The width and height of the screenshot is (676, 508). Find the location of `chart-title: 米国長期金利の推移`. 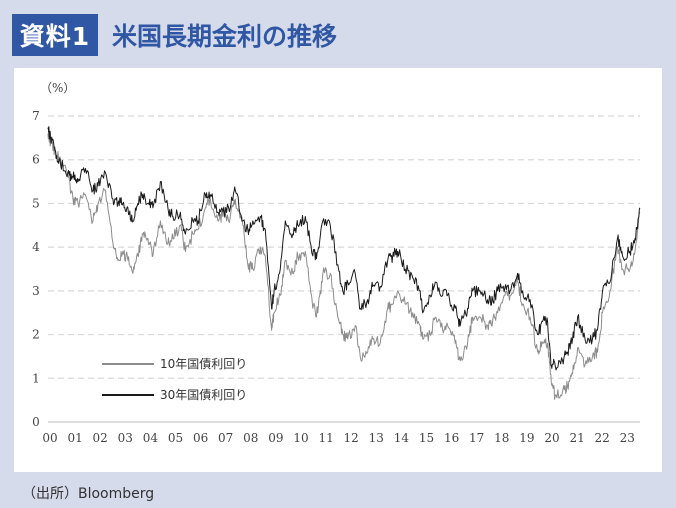

chart-title: 米国長期金利の推移 is located at coordinates (225, 36).